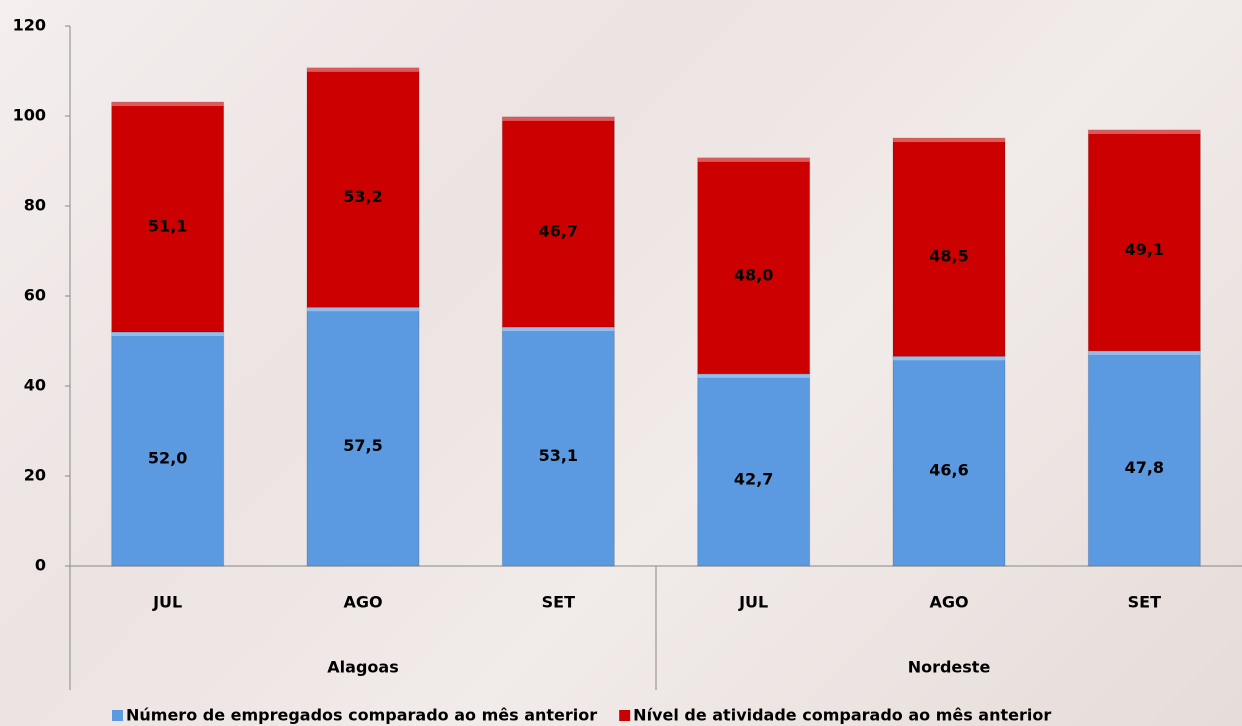 The width and height of the screenshot is (1242, 726). What do you see at coordinates (753, 274) in the screenshot?
I see `data-label: 48,0` at bounding box center [753, 274].